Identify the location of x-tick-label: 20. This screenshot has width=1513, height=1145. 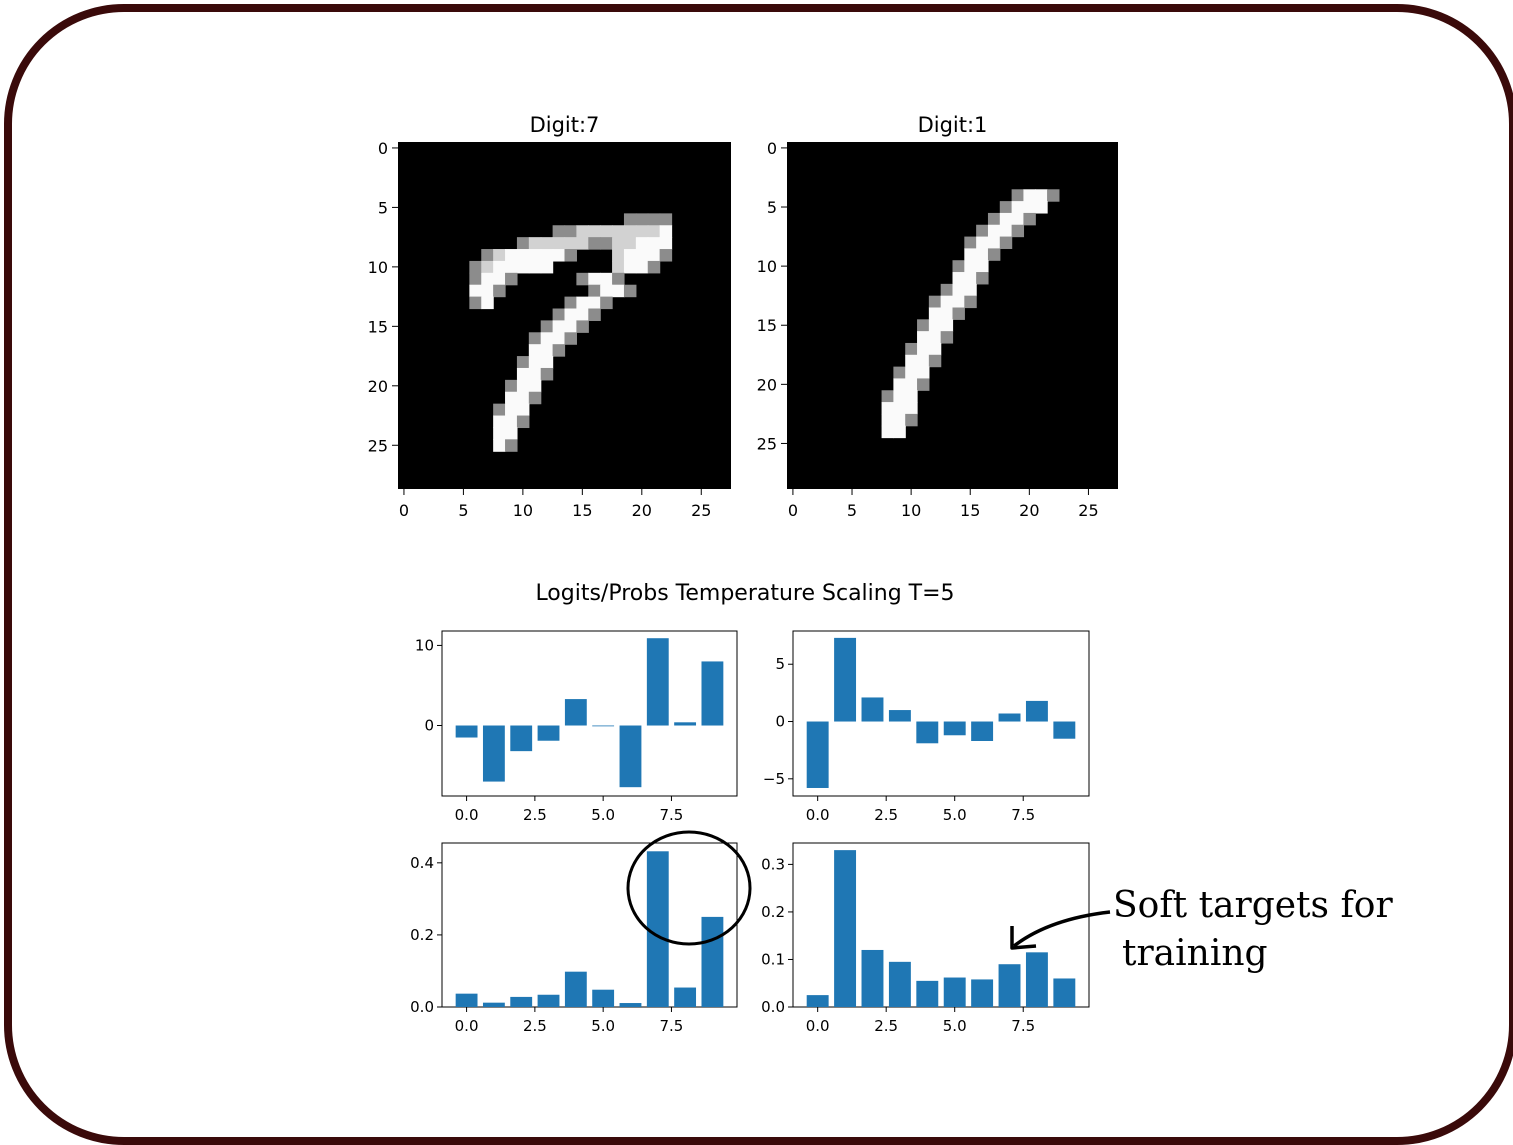
(1029, 510).